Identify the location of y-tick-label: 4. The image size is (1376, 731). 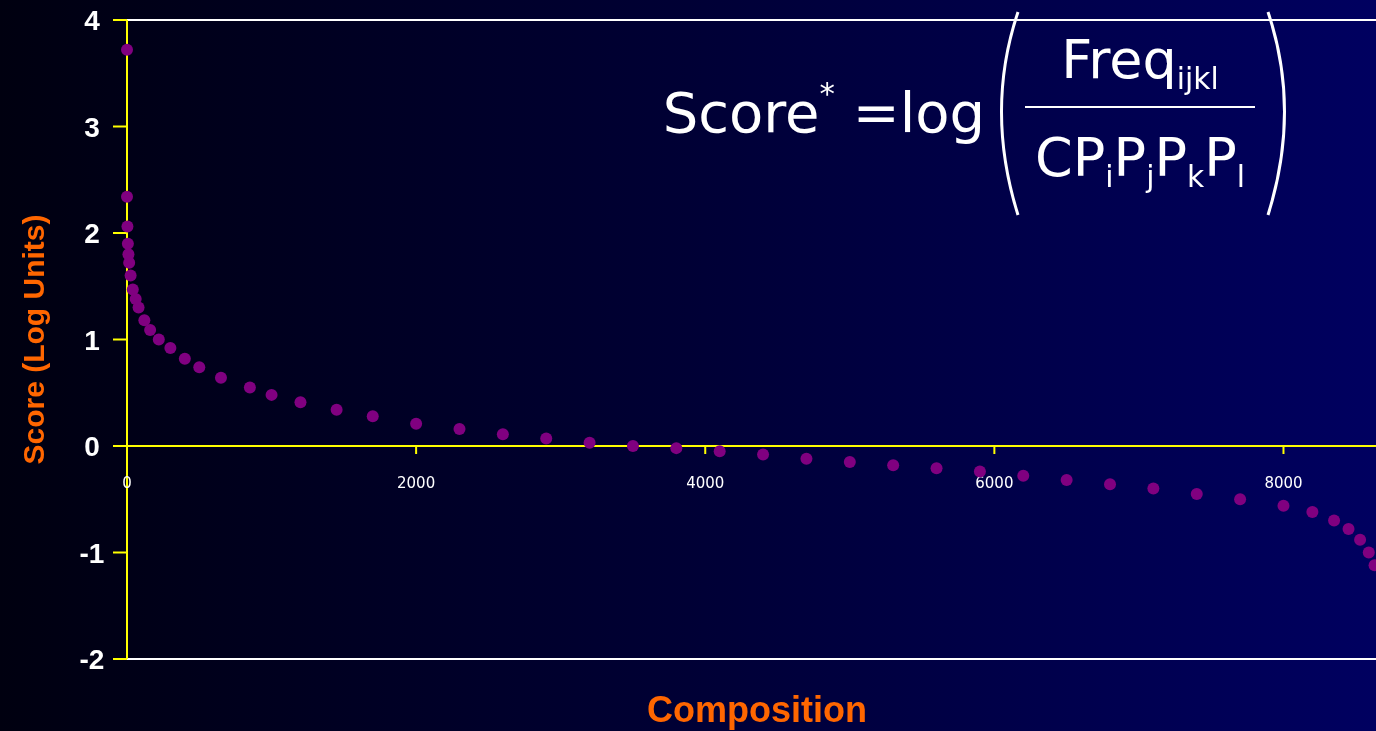
(92, 20).